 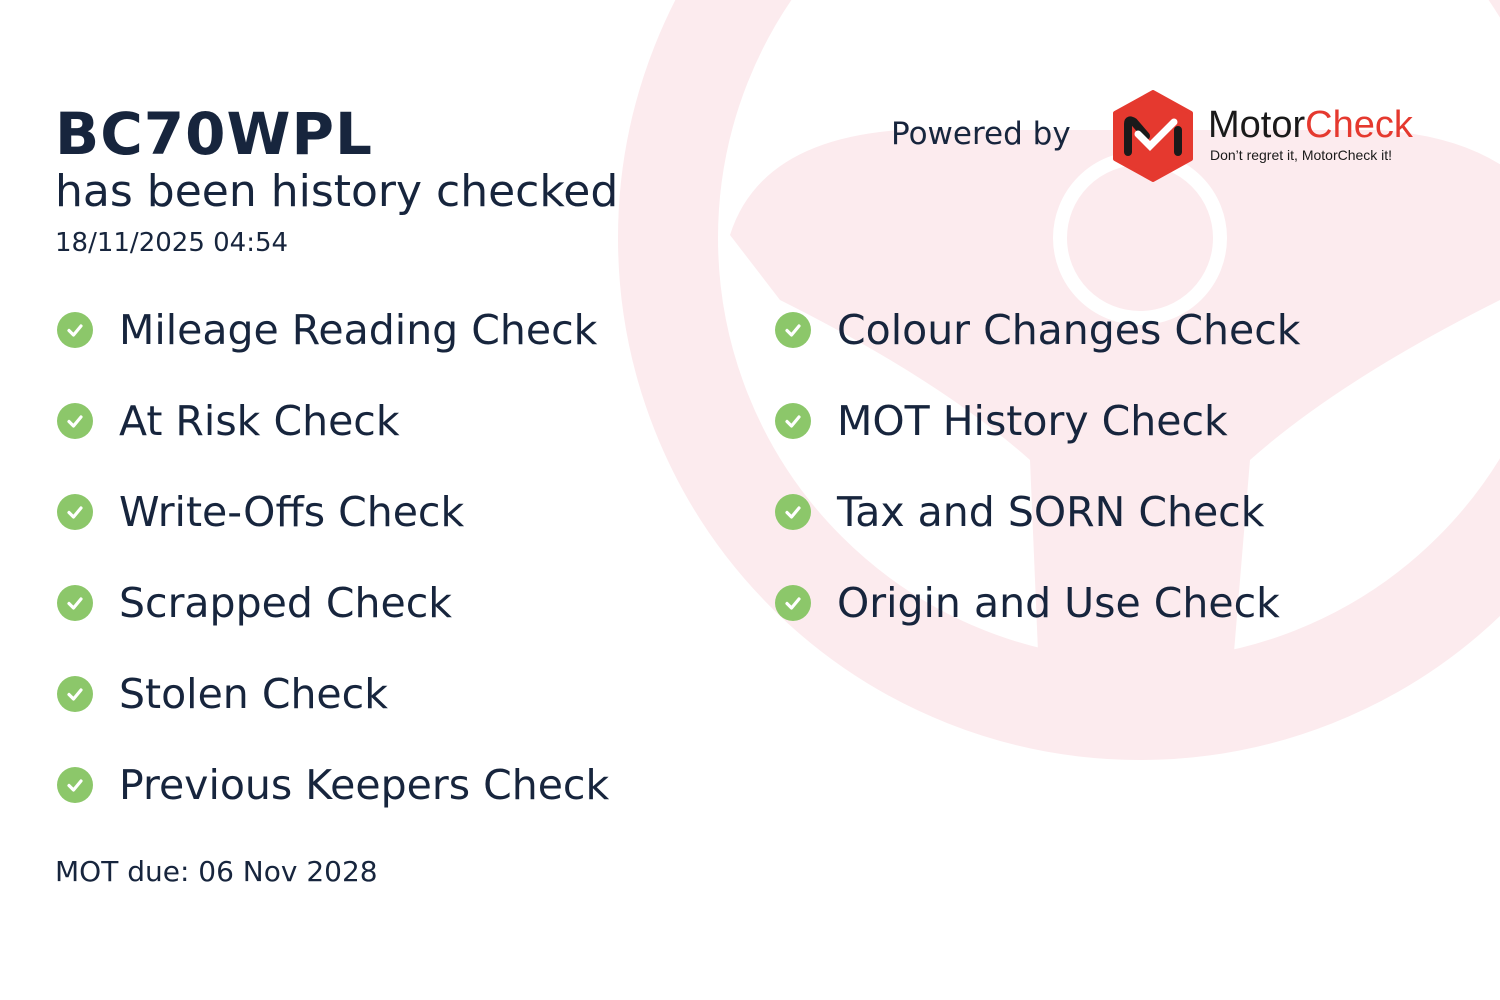 What do you see at coordinates (1359, 125) in the screenshot?
I see `brand-name-part2: Check` at bounding box center [1359, 125].